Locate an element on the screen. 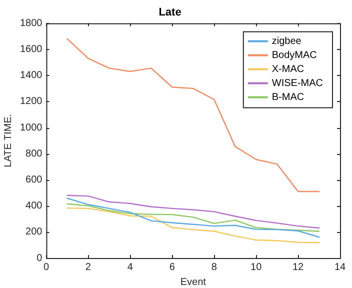 This screenshot has height=288, width=352. y-tick-label: 0 is located at coordinates (39, 258).